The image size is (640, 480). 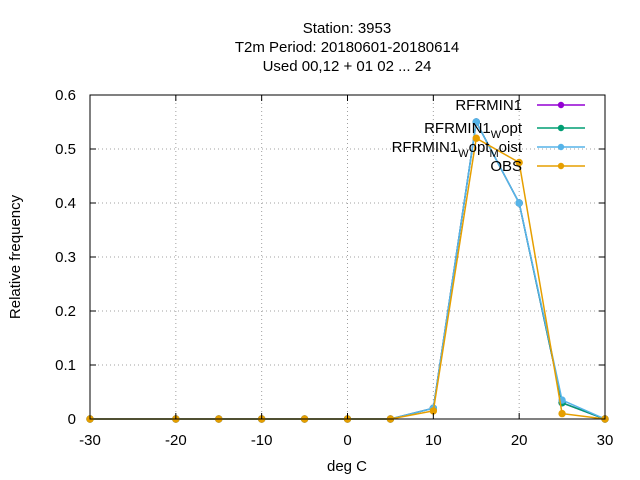 I want to click on legend-label-part: oist, so click(x=511, y=147).